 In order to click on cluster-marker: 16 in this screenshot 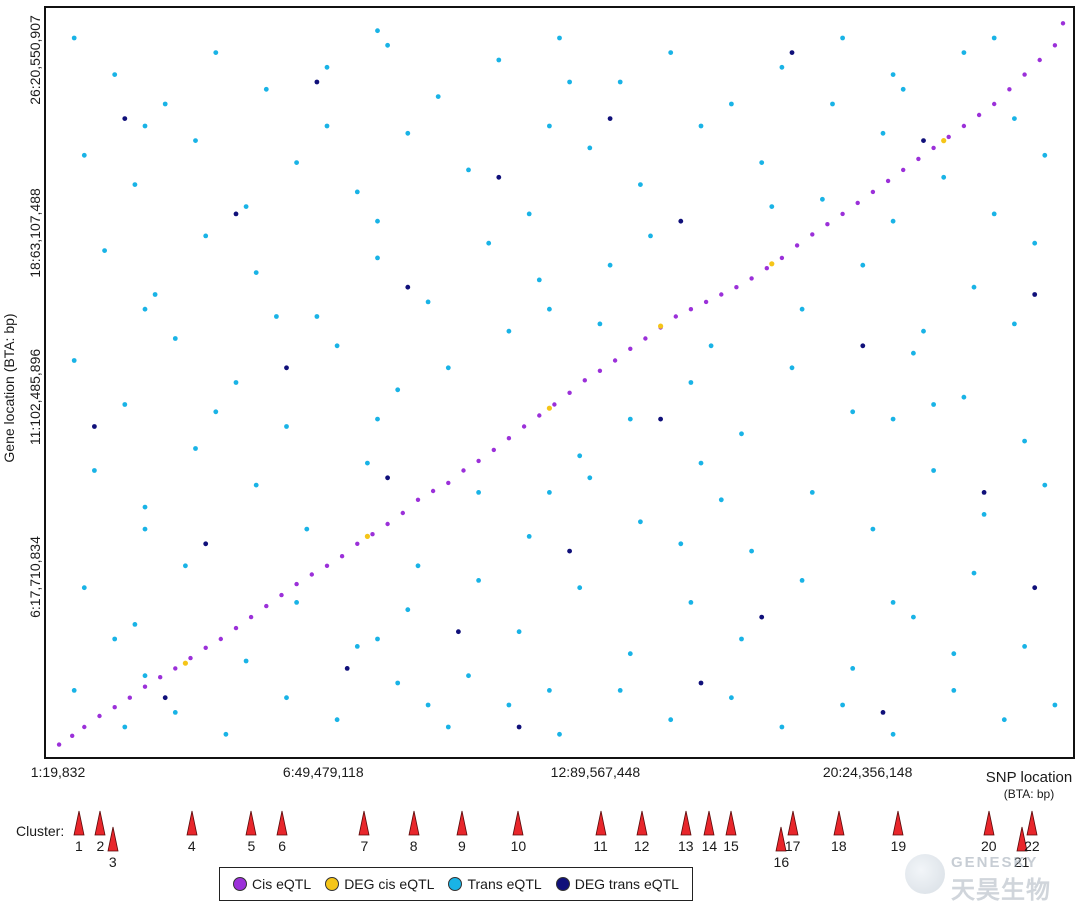, I will do `click(781, 848)`.